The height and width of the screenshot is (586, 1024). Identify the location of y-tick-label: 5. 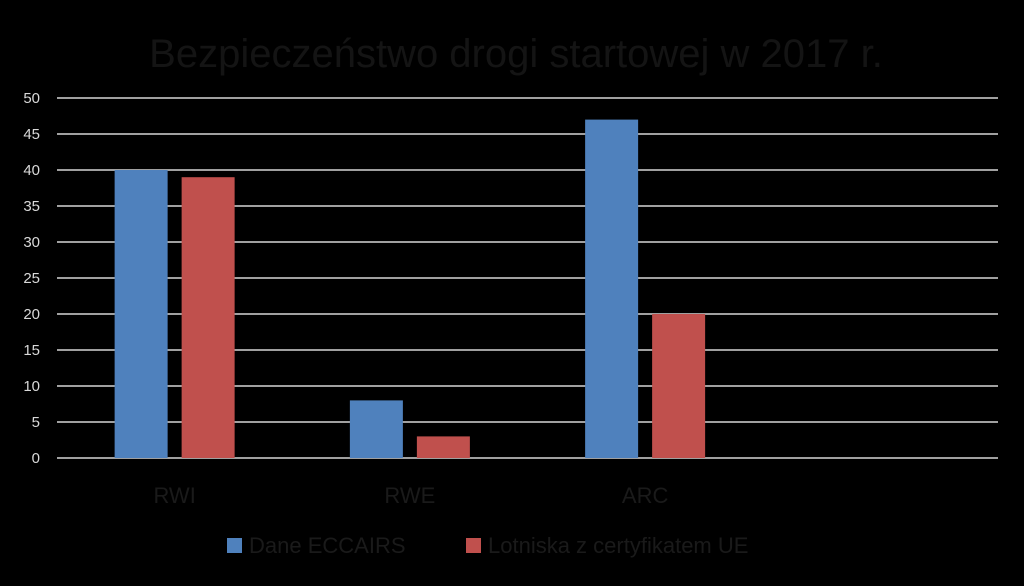
(36, 422).